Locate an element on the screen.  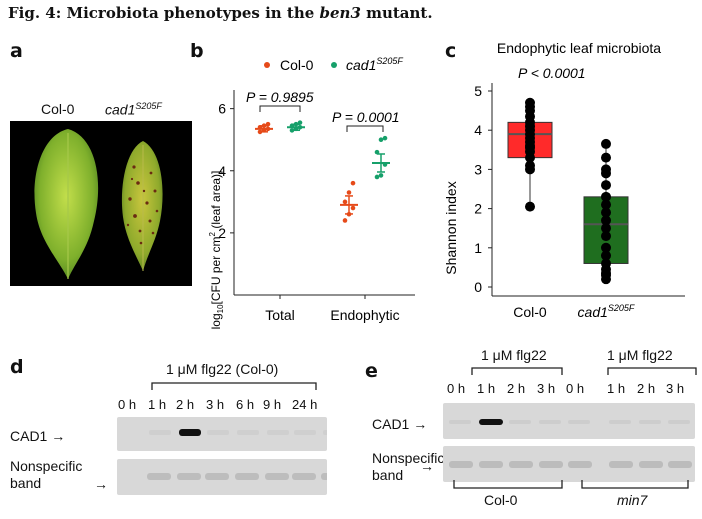
legend-cad1-marker is located at coordinates (334, 65).